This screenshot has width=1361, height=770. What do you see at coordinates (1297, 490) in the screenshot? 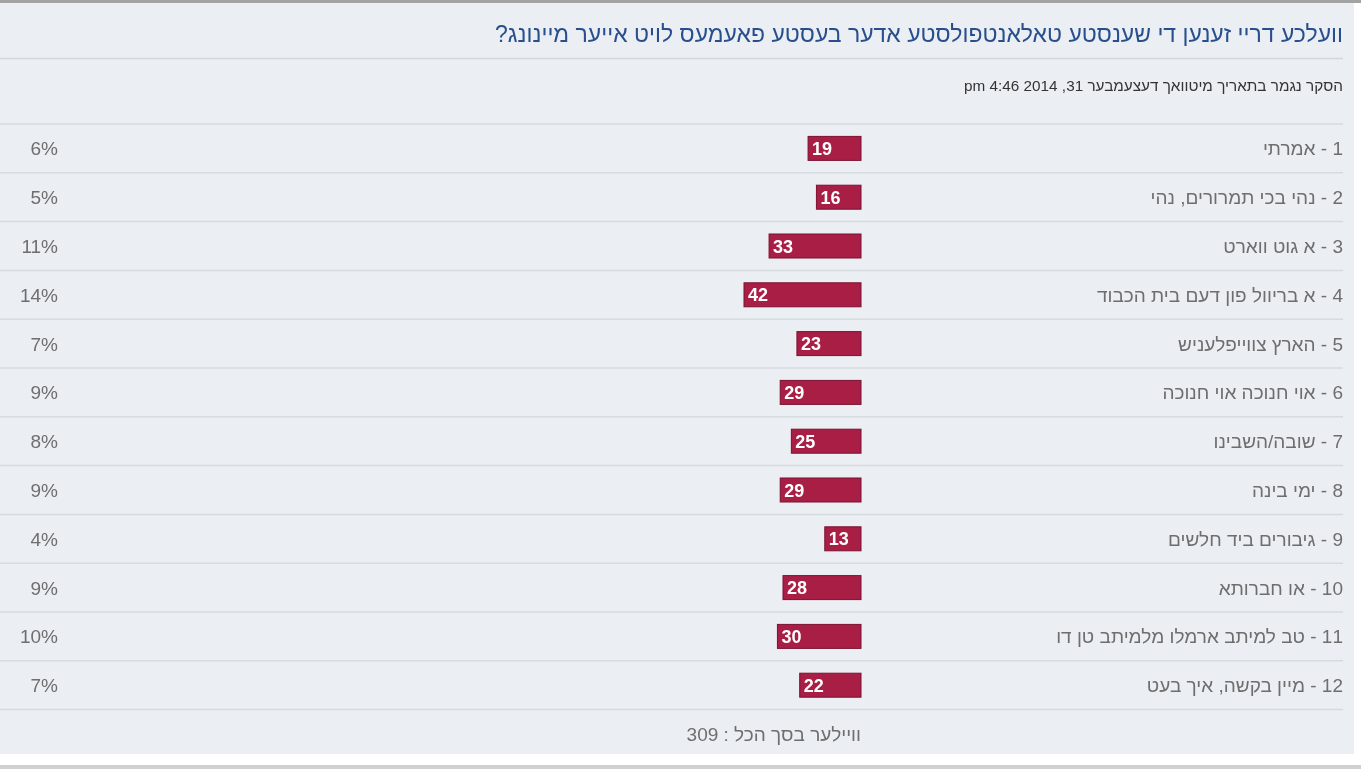
I see `y-tick-label: 8 - ימי בינה` at bounding box center [1297, 490].